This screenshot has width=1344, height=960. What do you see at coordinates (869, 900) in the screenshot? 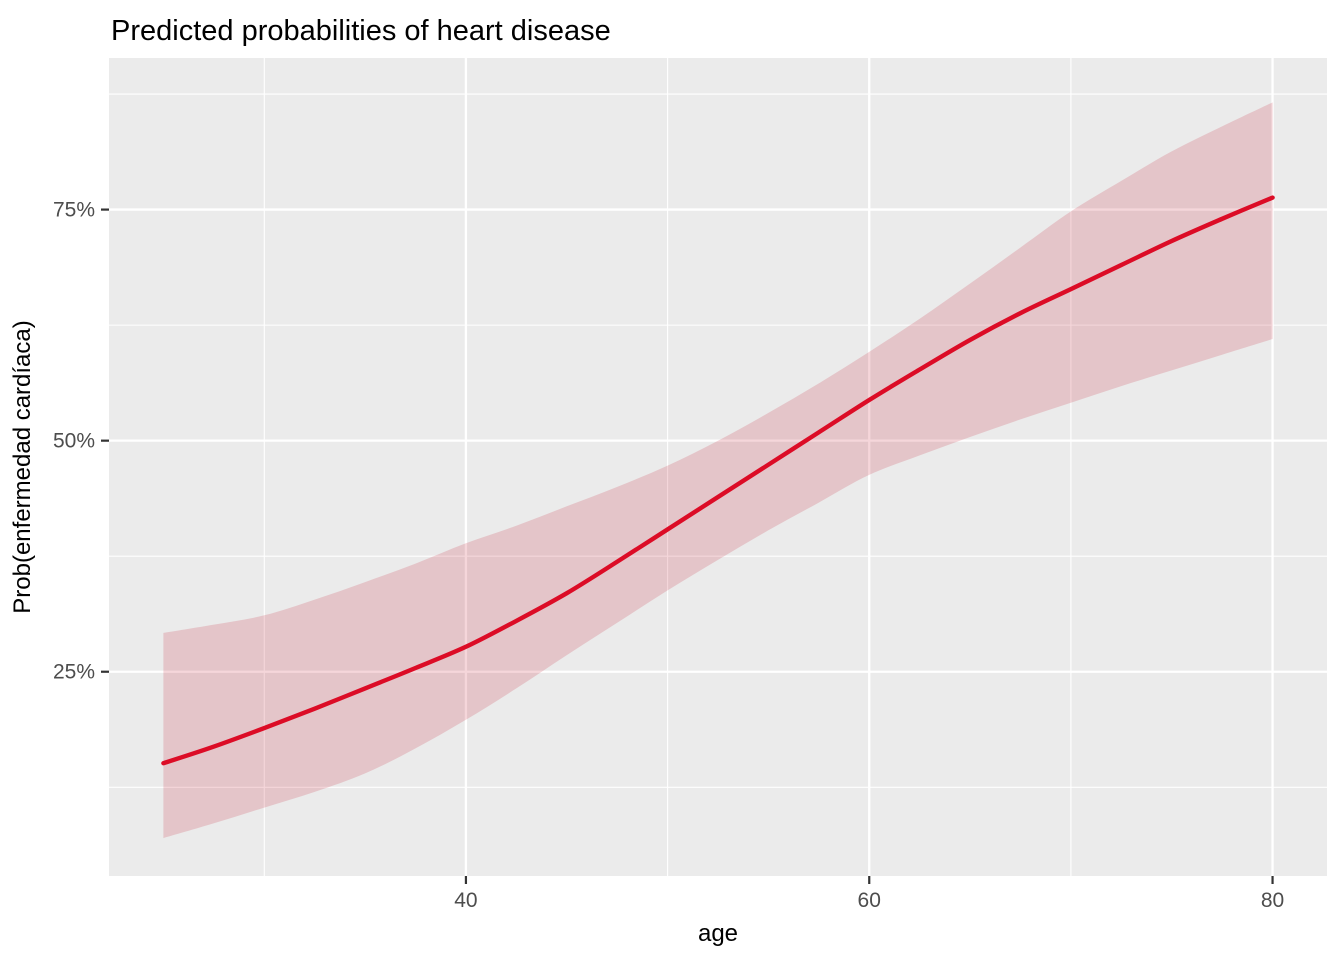
I see `x-tick-label: 60` at bounding box center [869, 900].